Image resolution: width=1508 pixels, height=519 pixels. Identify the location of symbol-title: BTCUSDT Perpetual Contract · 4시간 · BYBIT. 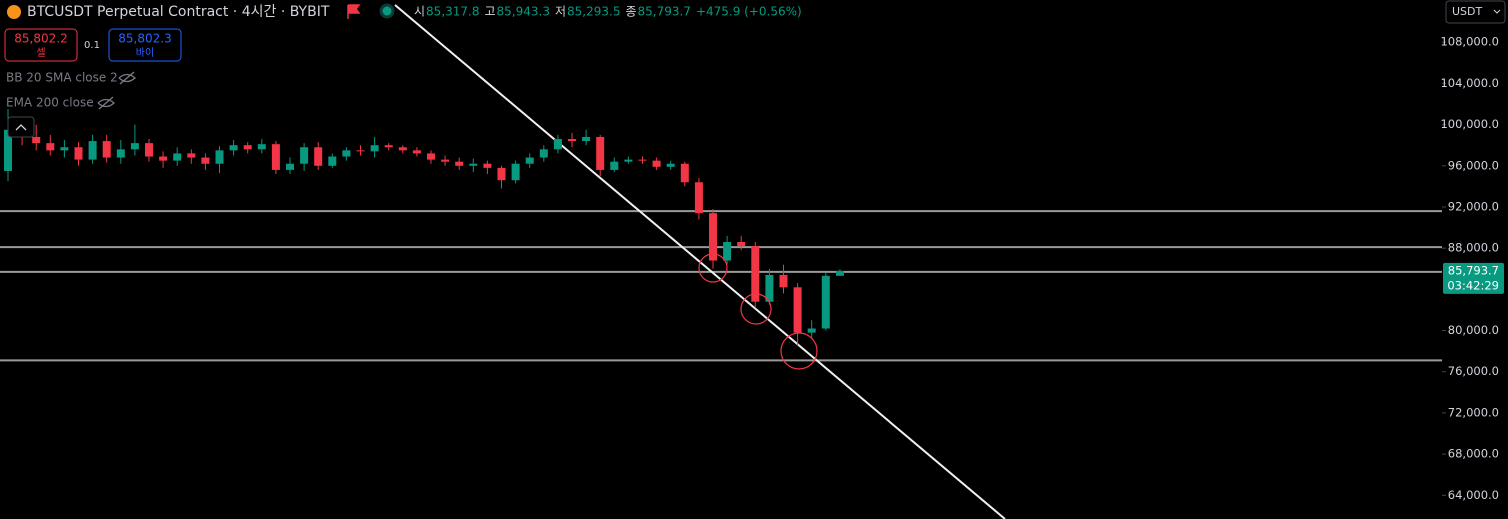
(178, 12).